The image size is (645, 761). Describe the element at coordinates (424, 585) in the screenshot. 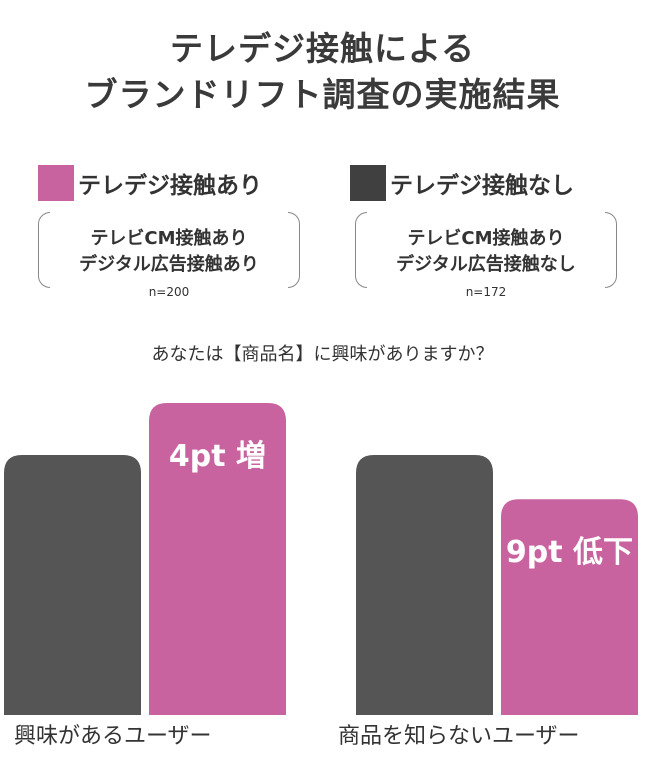

I see `bar-unaware-baseline` at that location.